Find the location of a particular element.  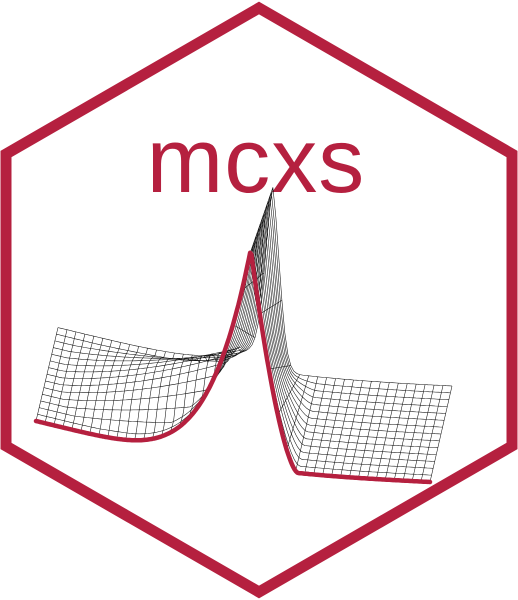

logo-title: mcxs is located at coordinates (256, 161).